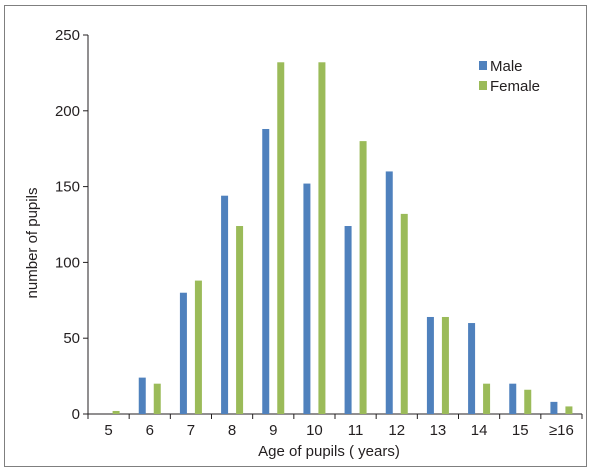  I want to click on x-tick-label: ≥16, so click(561, 430).